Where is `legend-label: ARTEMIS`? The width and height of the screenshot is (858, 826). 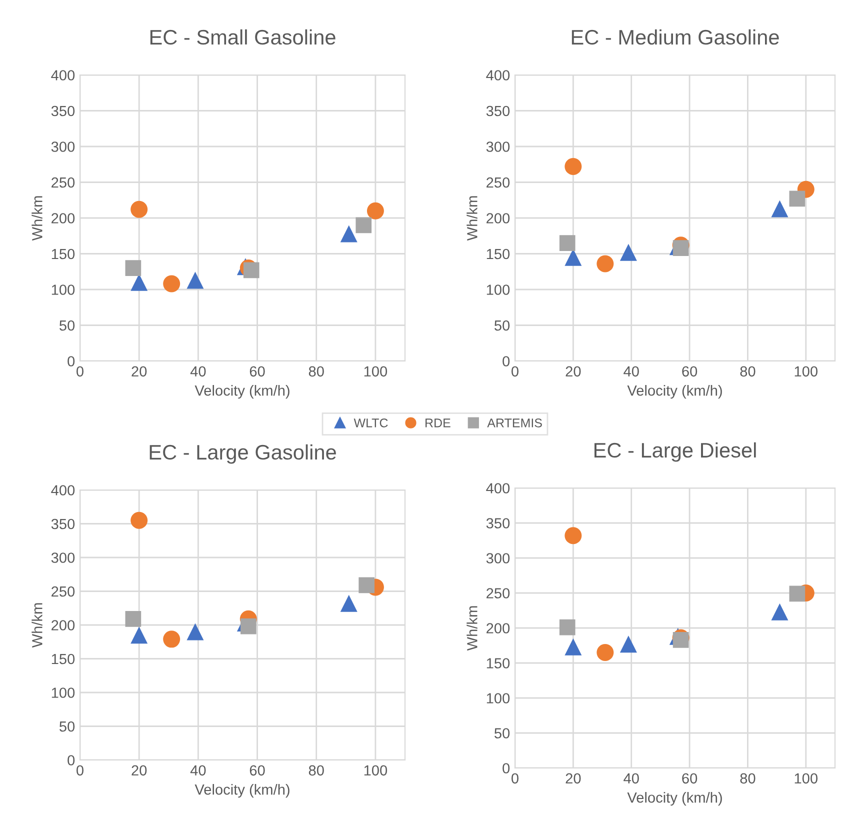 legend-label: ARTEMIS is located at coordinates (514, 423).